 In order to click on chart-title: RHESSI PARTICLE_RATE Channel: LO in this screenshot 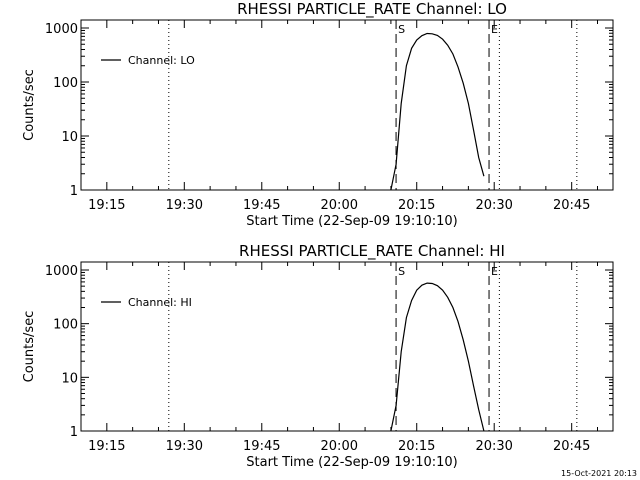, I will do `click(372, 9)`.